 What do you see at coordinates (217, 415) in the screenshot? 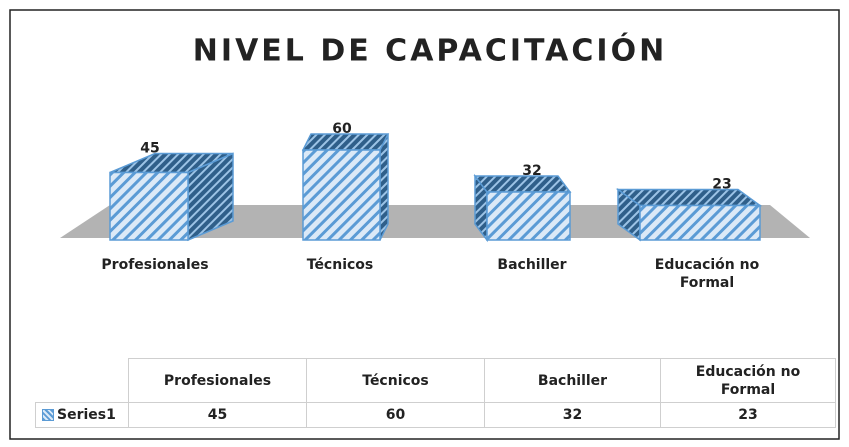
I see `table-value: 45` at bounding box center [217, 415].